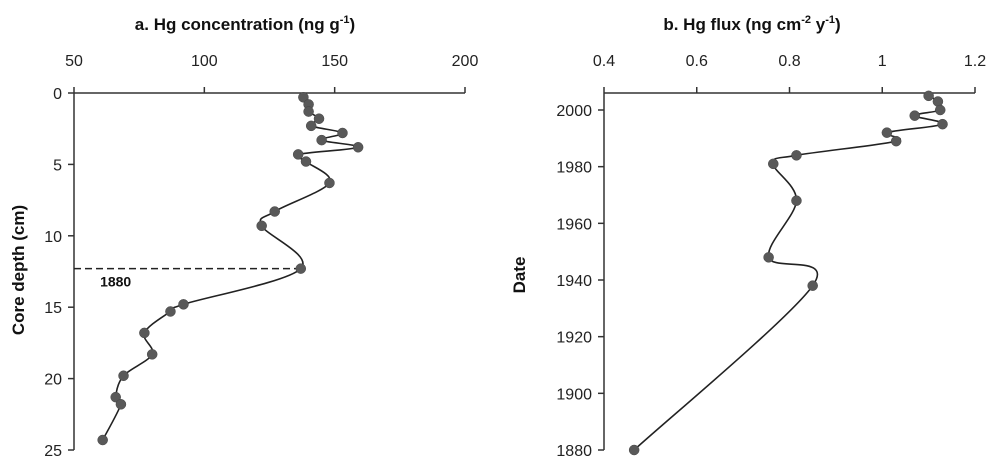 The height and width of the screenshot is (457, 991). What do you see at coordinates (789, 61) in the screenshot?
I see `panel-b-x-tick-label-2: 0.8` at bounding box center [789, 61].